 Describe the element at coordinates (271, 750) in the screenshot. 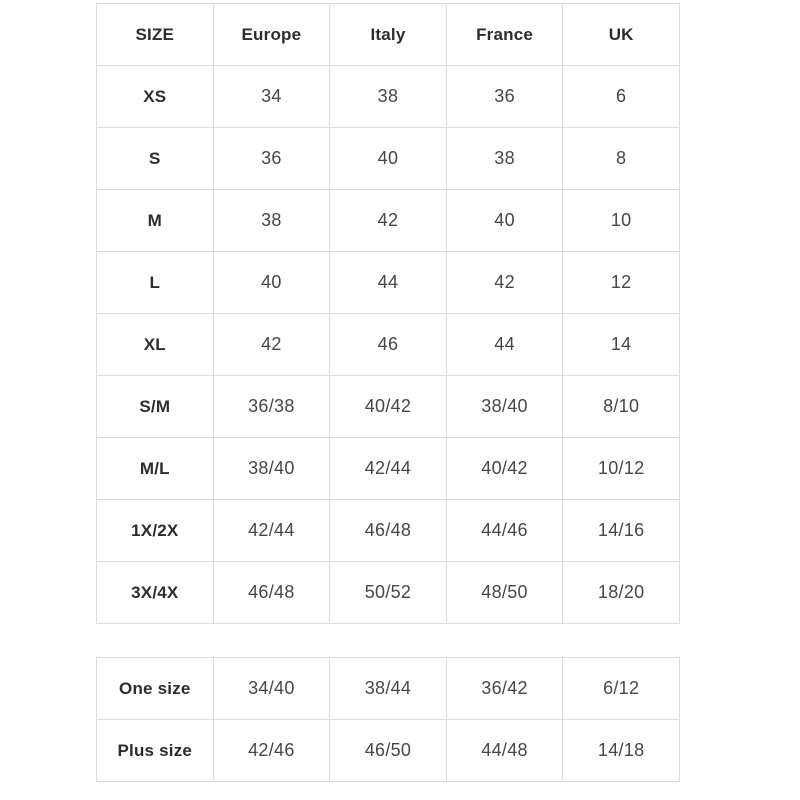

I see `size-value: 42/46` at that location.